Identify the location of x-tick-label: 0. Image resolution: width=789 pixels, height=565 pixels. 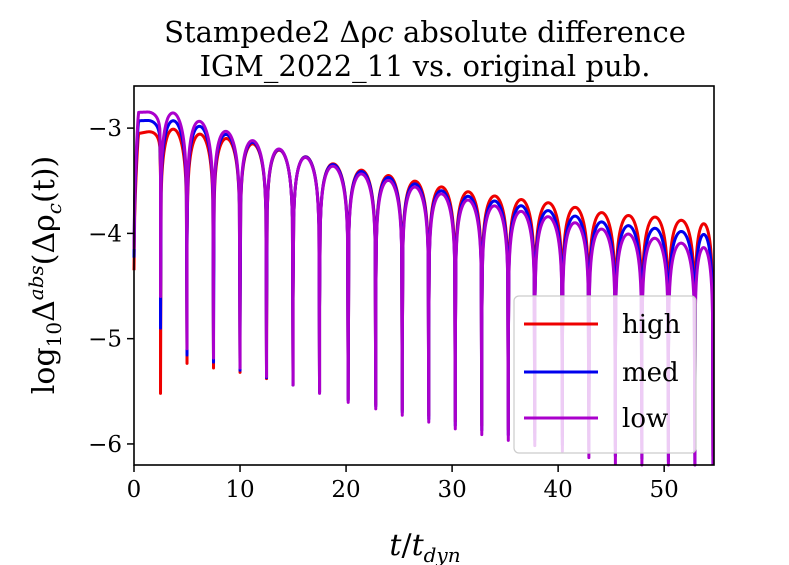
(134, 490).